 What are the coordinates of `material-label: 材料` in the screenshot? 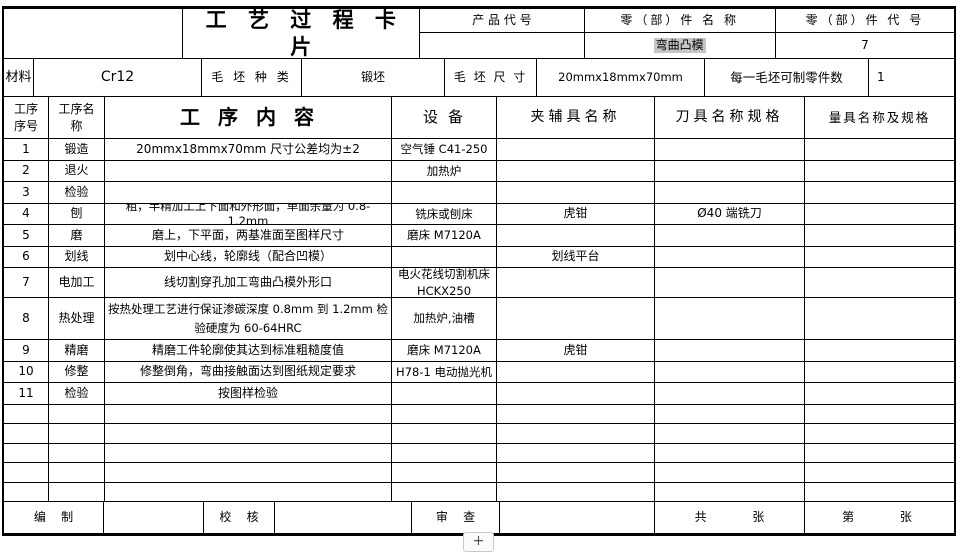 It's located at (19, 77).